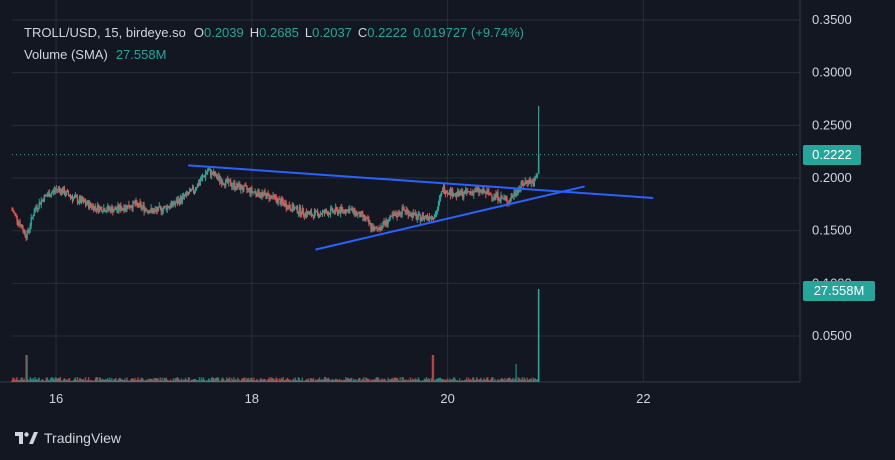 This screenshot has width=895, height=460. I want to click on legend-open-value: 0.2039, so click(223, 32).